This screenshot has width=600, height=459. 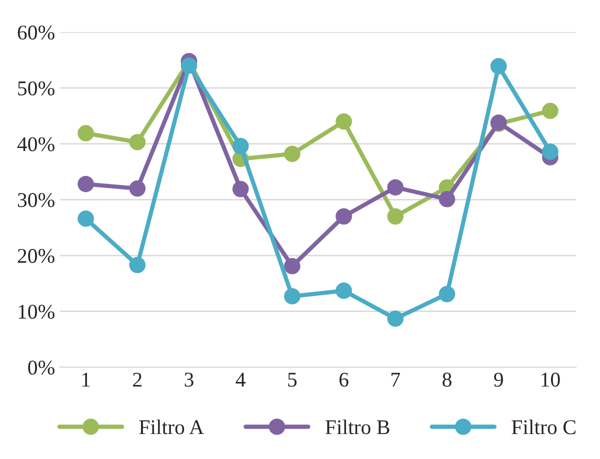 What do you see at coordinates (36, 311) in the screenshot?
I see `y-tick-label: 10%` at bounding box center [36, 311].